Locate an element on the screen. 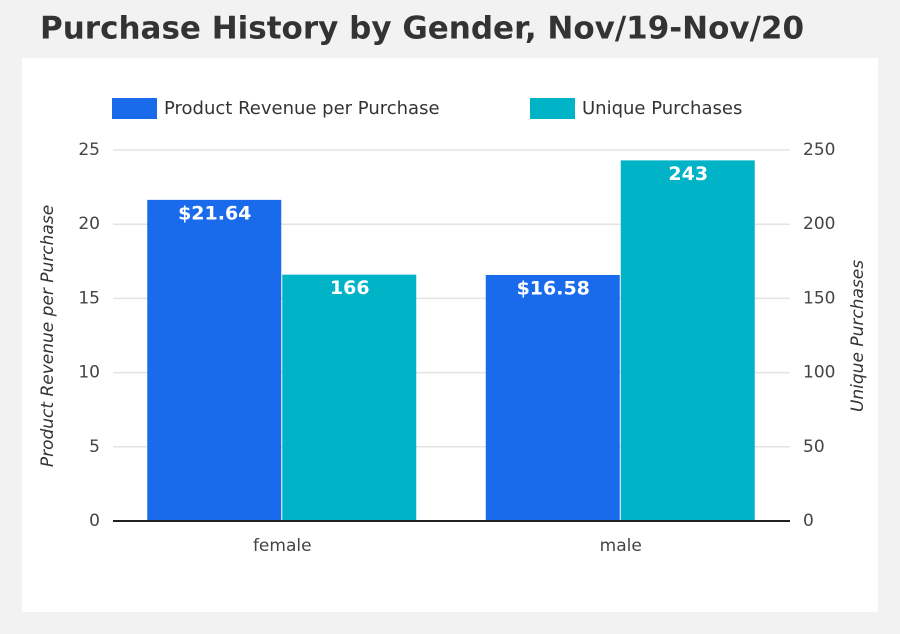 The image size is (900, 634). y-tick-label: 0 is located at coordinates (94, 521).